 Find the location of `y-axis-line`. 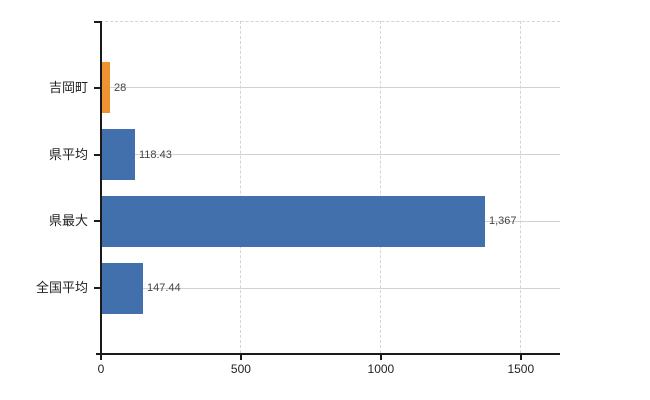

y-axis-line is located at coordinates (101, 190).